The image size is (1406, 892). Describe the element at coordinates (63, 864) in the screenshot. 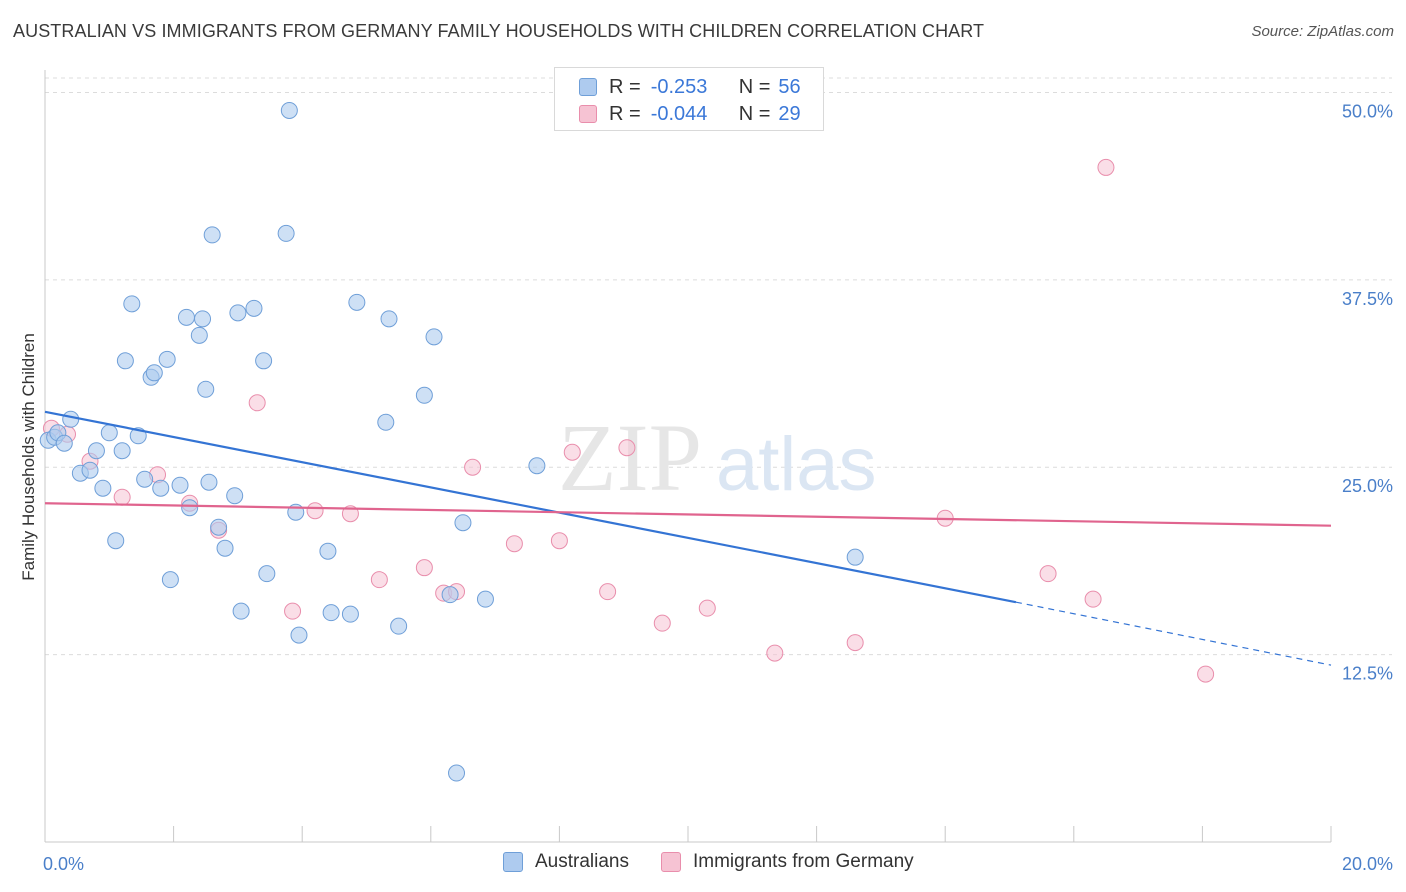

I see `x-tick-label: 0.0%` at that location.